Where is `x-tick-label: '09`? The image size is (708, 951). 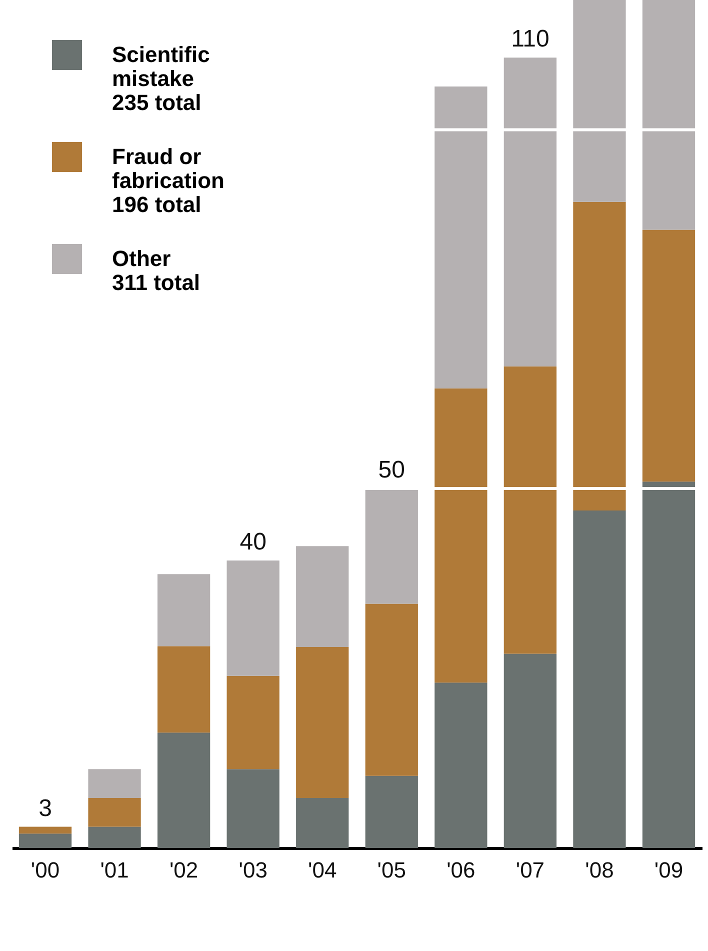
x-tick-label: '09 is located at coordinates (669, 870).